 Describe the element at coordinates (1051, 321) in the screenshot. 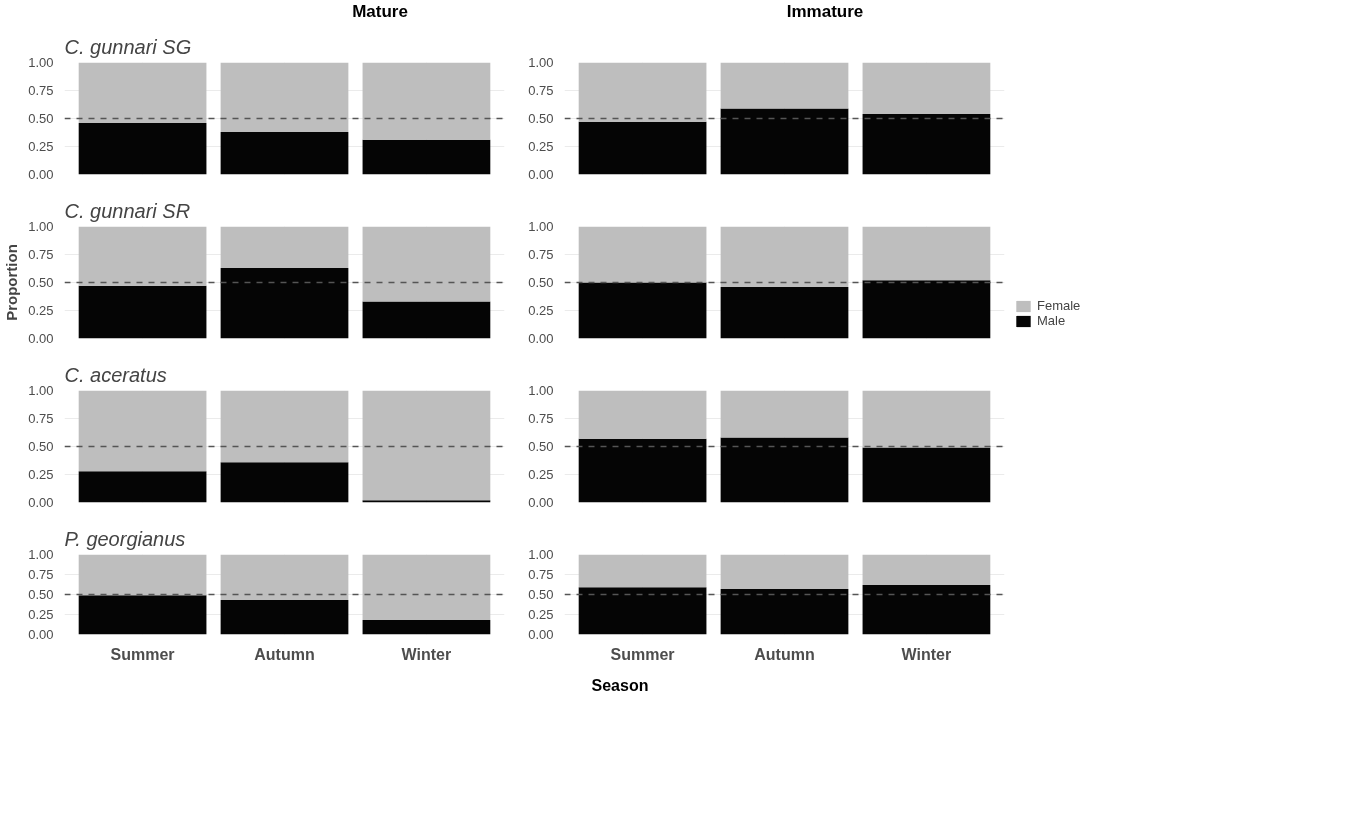

I see `legend-label: Male` at that location.